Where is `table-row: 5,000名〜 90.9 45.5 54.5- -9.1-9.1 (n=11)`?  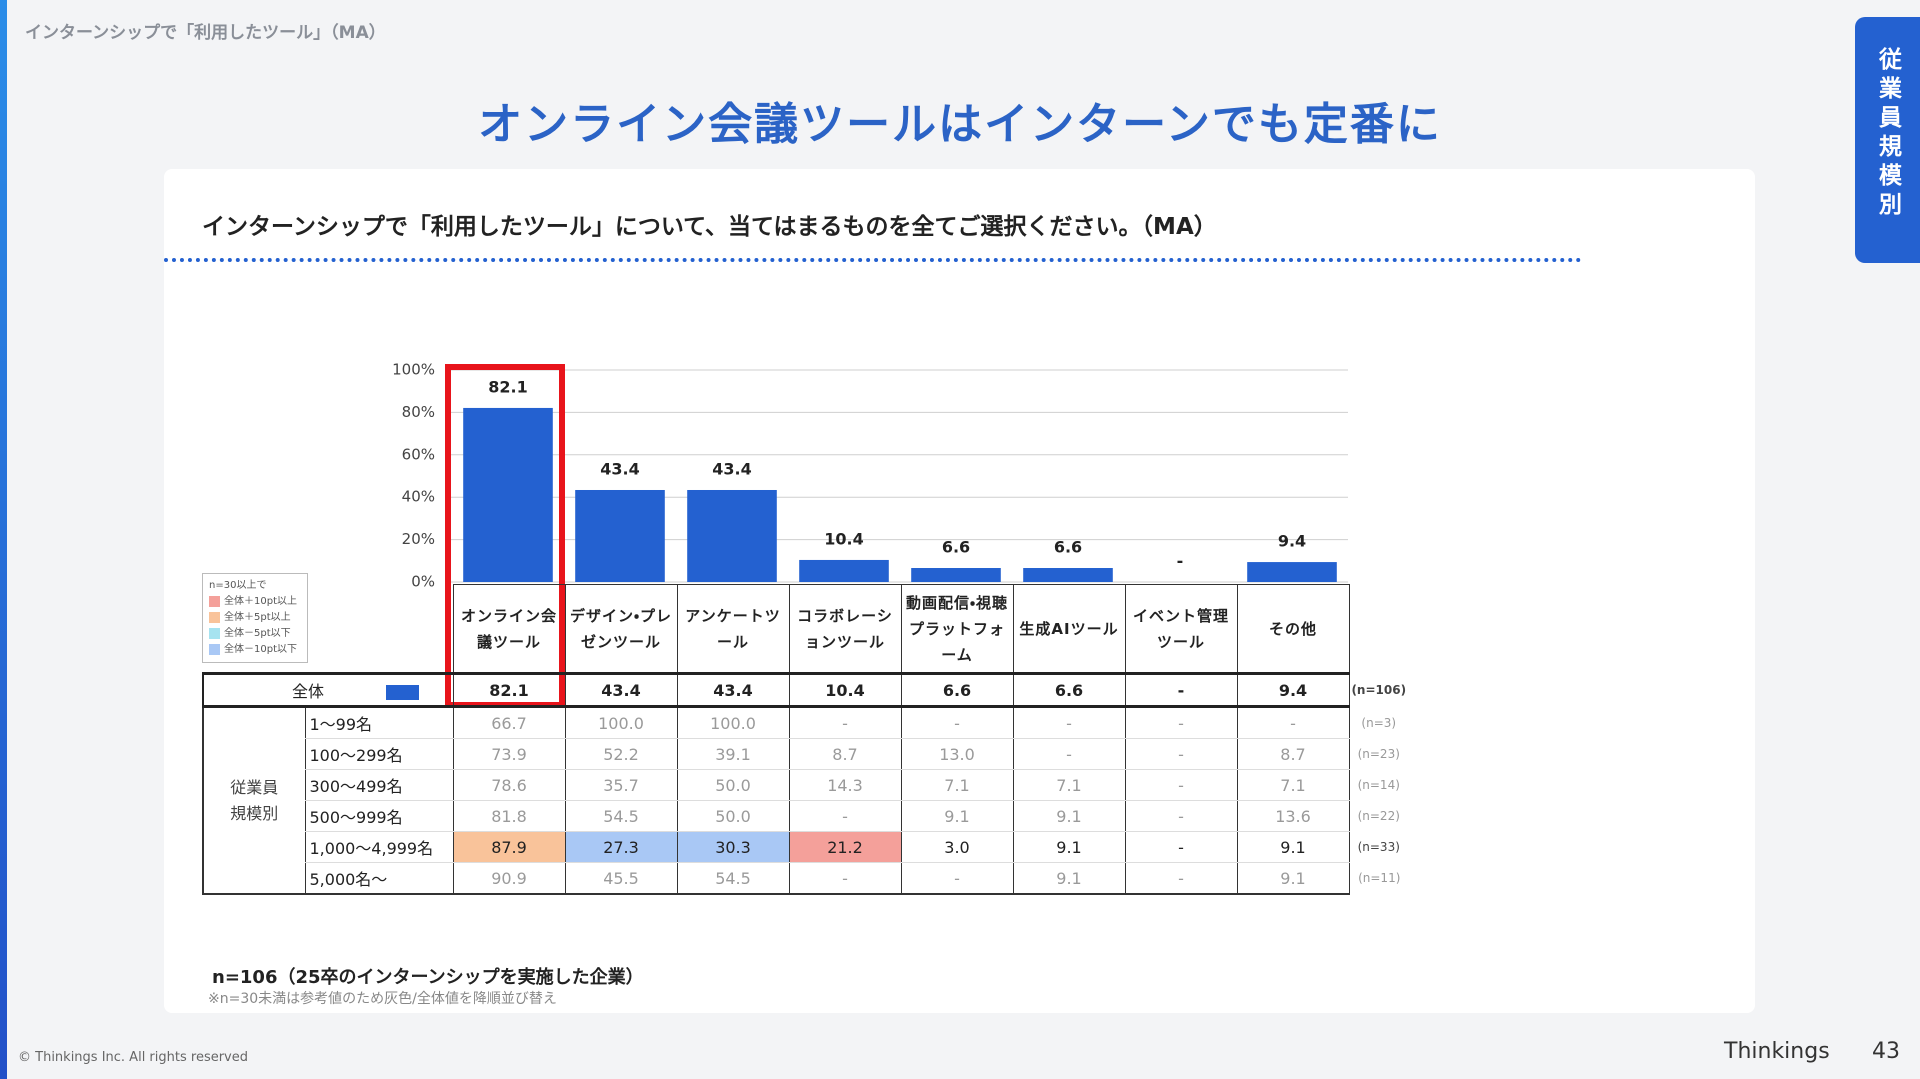 table-row: 5,000名〜 90.9 45.5 54.5- -9.1-9.1 (n=11) is located at coordinates (806, 878).